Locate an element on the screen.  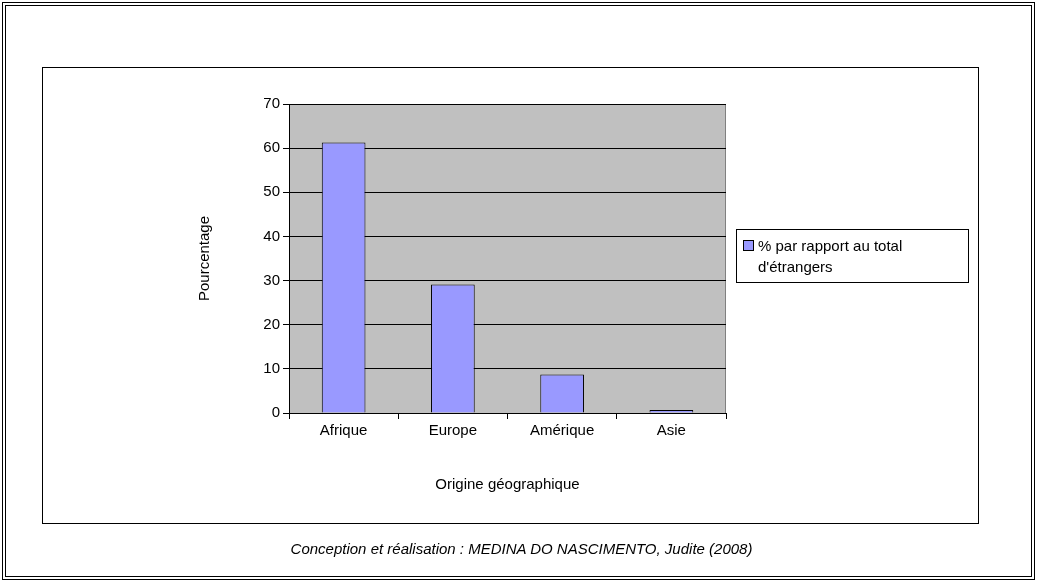
x-tick-label: Europe is located at coordinates (453, 430).